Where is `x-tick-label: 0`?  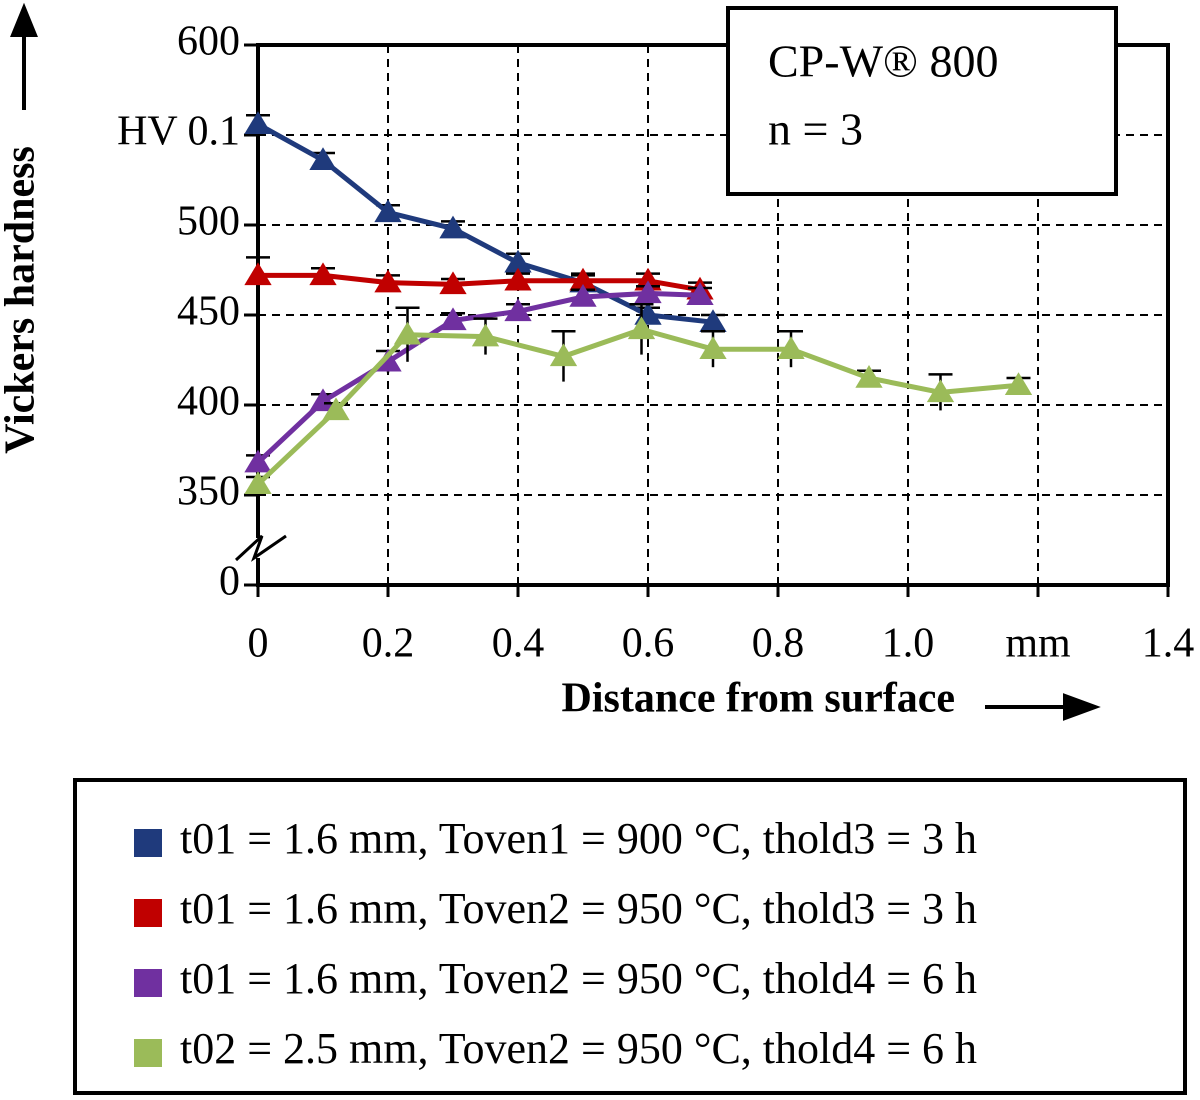
x-tick-label: 0 is located at coordinates (258, 644).